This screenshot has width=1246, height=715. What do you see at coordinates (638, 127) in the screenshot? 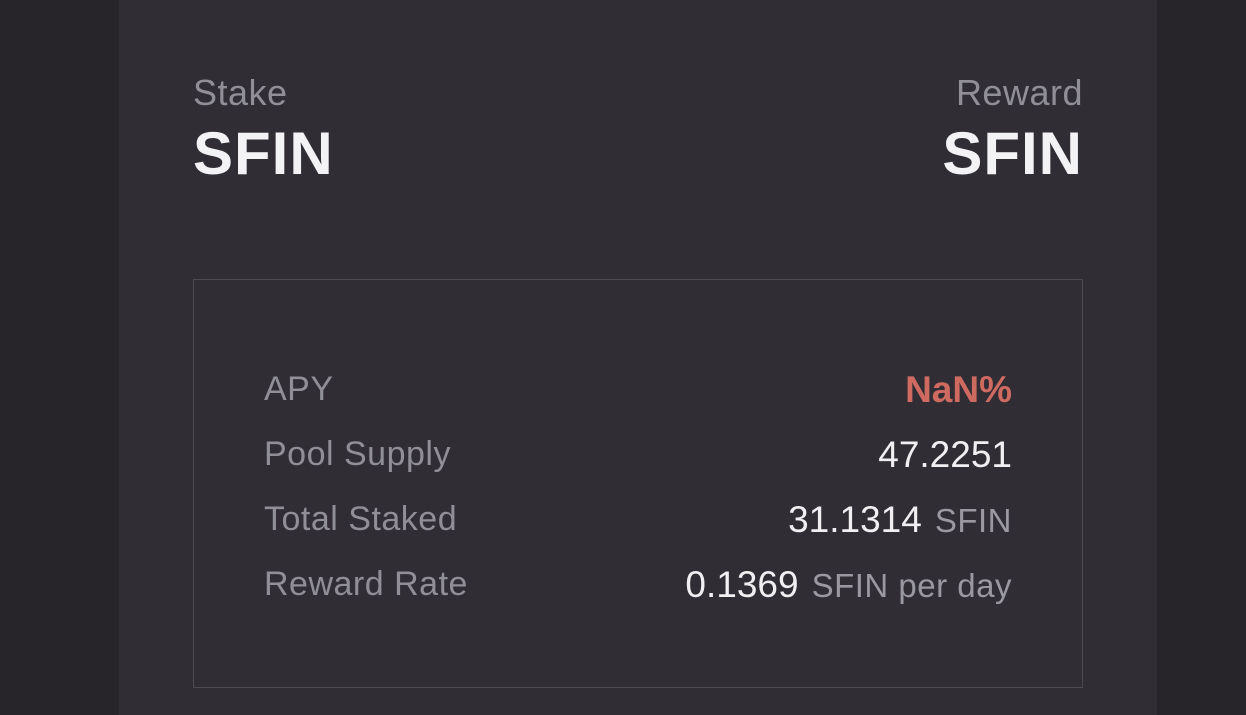
I see `stake-reward-header: Stake SFIN Reward SFIN` at bounding box center [638, 127].